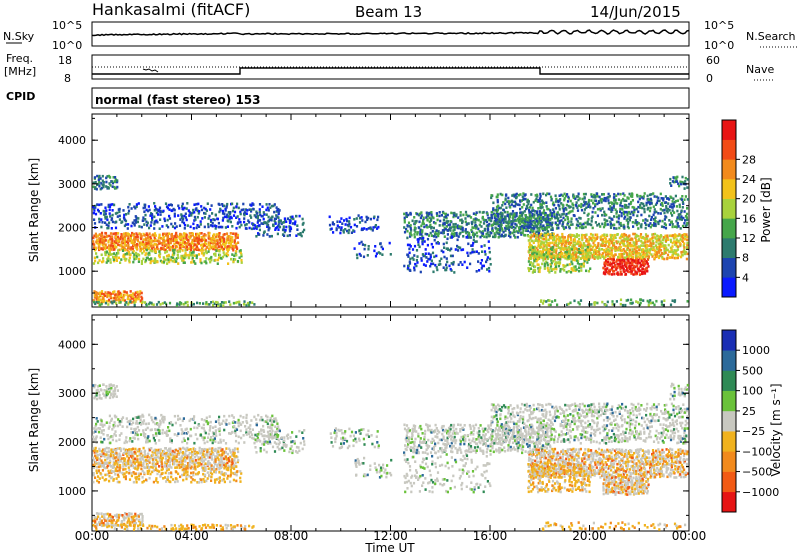  Describe the element at coordinates (34, 210) in the screenshot. I see `power-ylabel: Slant Range [km]` at that location.